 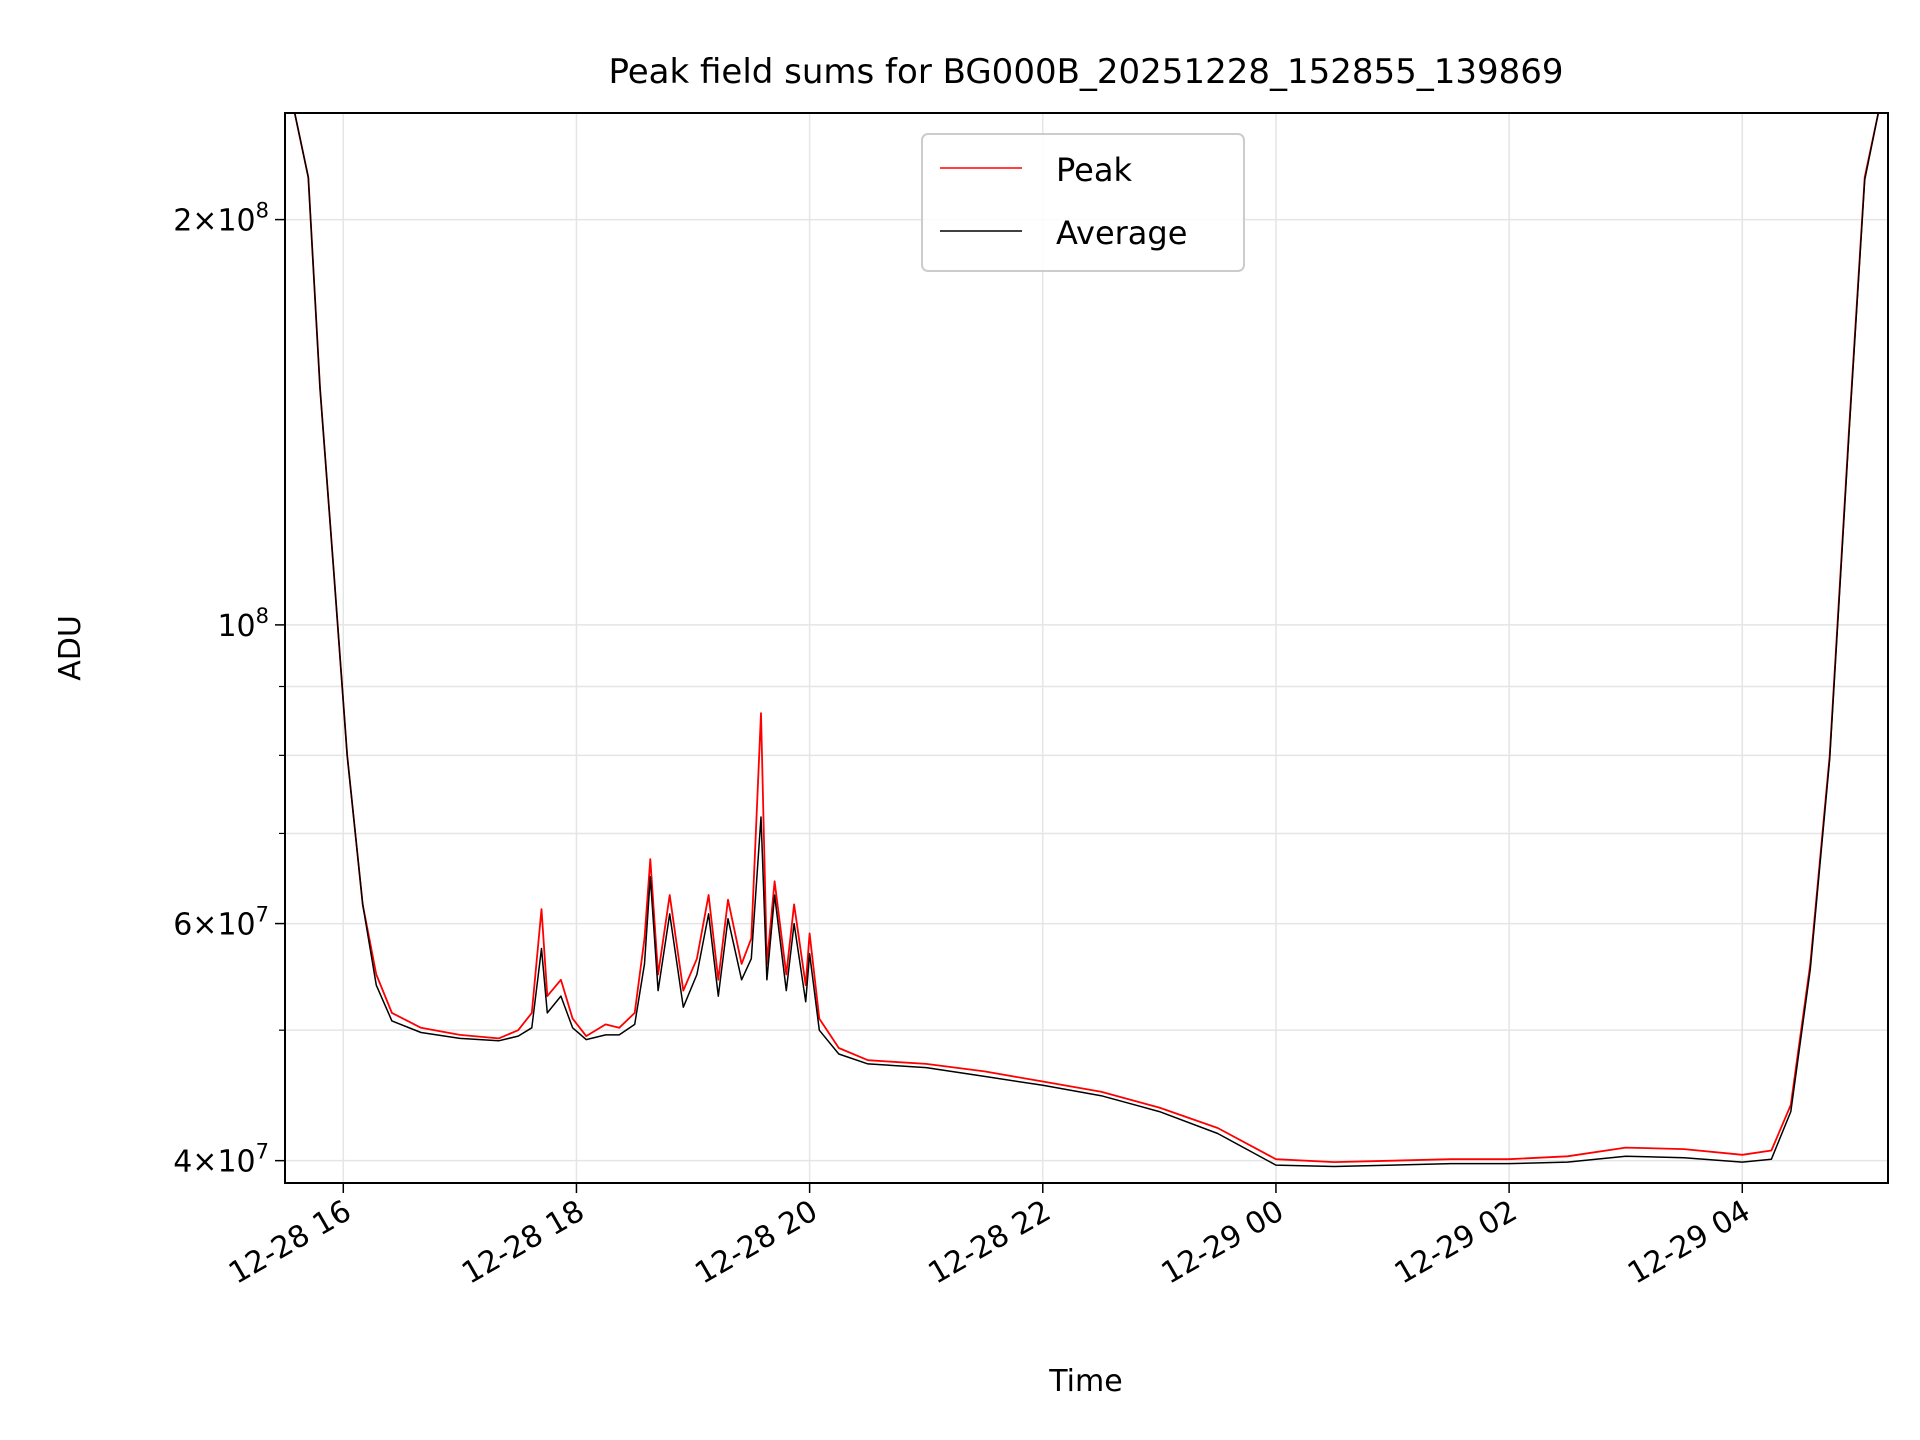 What do you see at coordinates (1094, 170) in the screenshot?
I see `legend-label-peak: Peak` at bounding box center [1094, 170].